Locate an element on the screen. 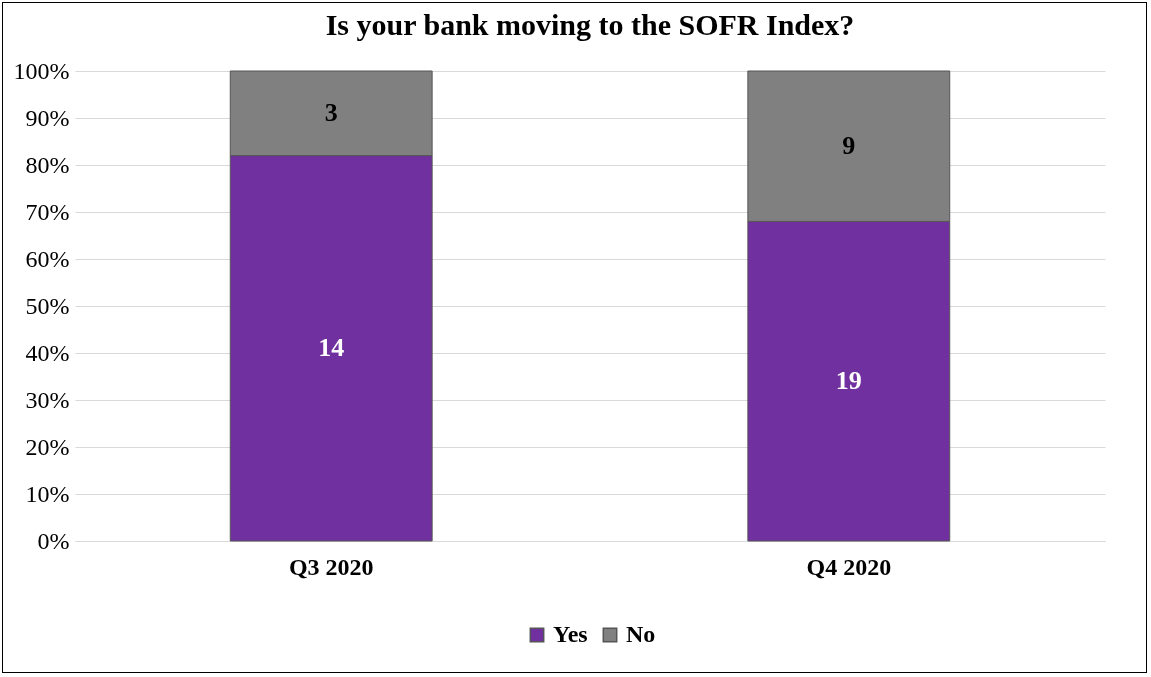 This screenshot has width=1151, height=677. annotation: 3 is located at coordinates (331, 113).